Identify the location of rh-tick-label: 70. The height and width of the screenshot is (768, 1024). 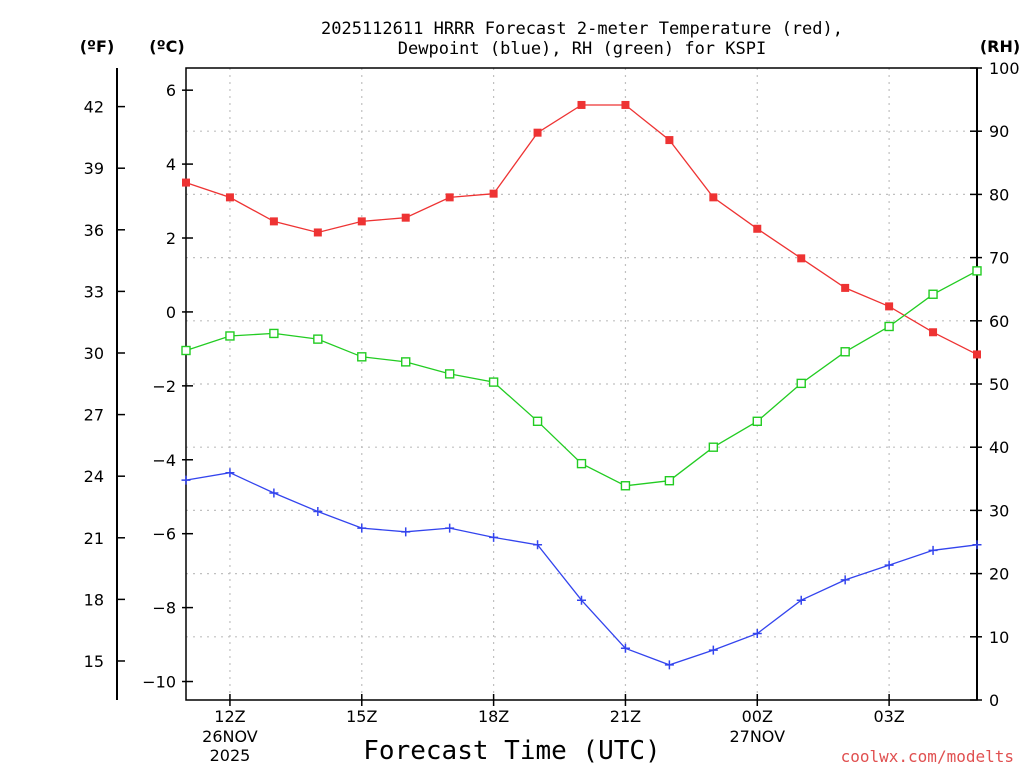
(999, 258).